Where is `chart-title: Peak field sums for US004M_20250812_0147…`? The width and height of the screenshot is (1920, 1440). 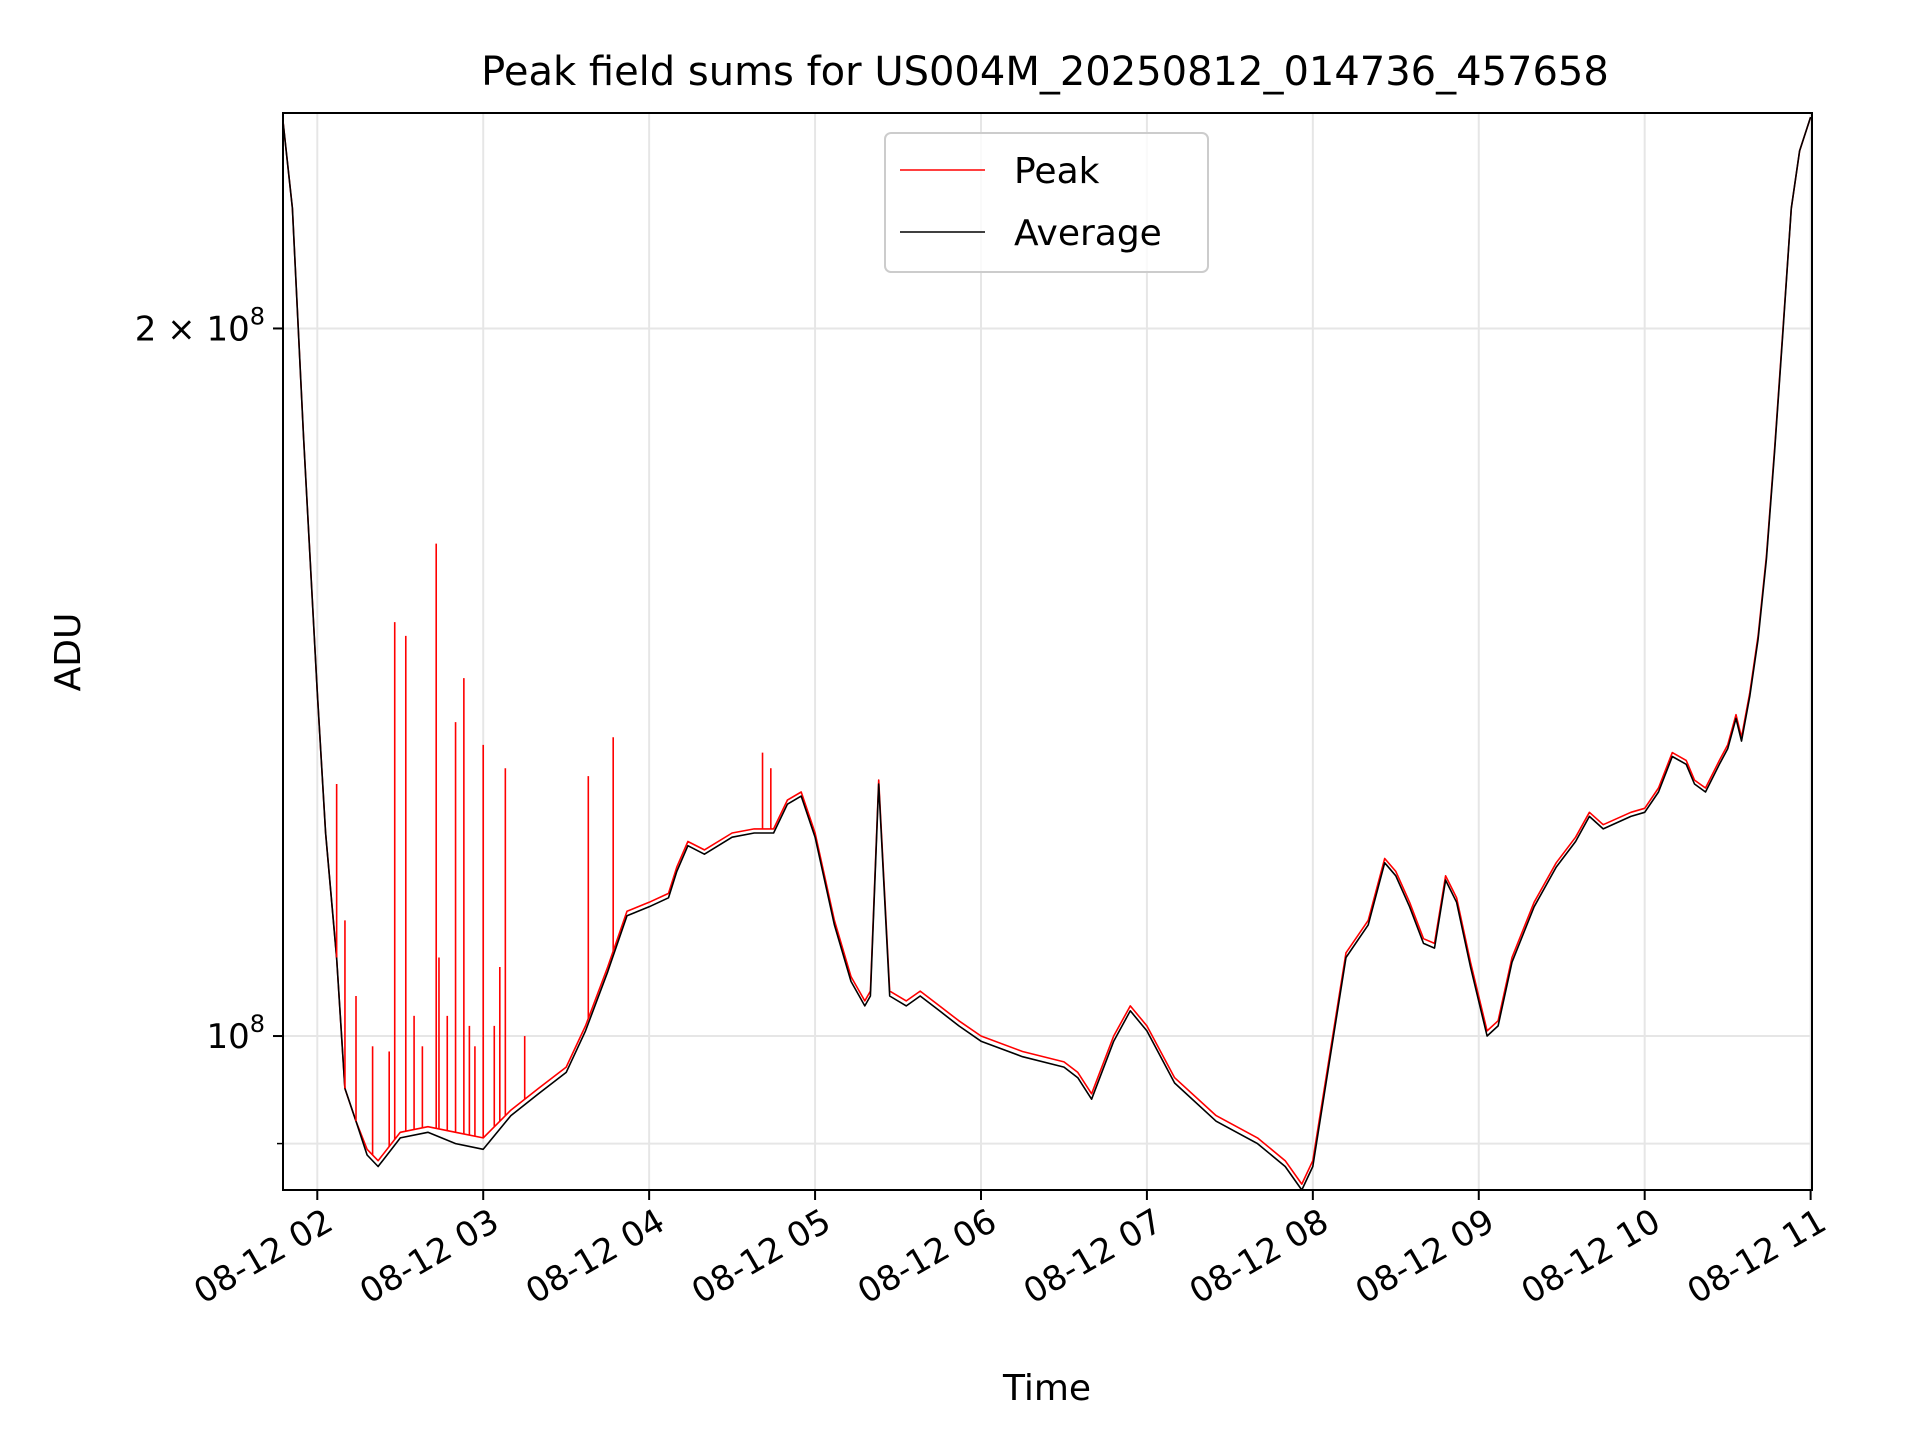
chart-title: Peak field sums for US004M_20250812_0147… is located at coordinates (1045, 72).